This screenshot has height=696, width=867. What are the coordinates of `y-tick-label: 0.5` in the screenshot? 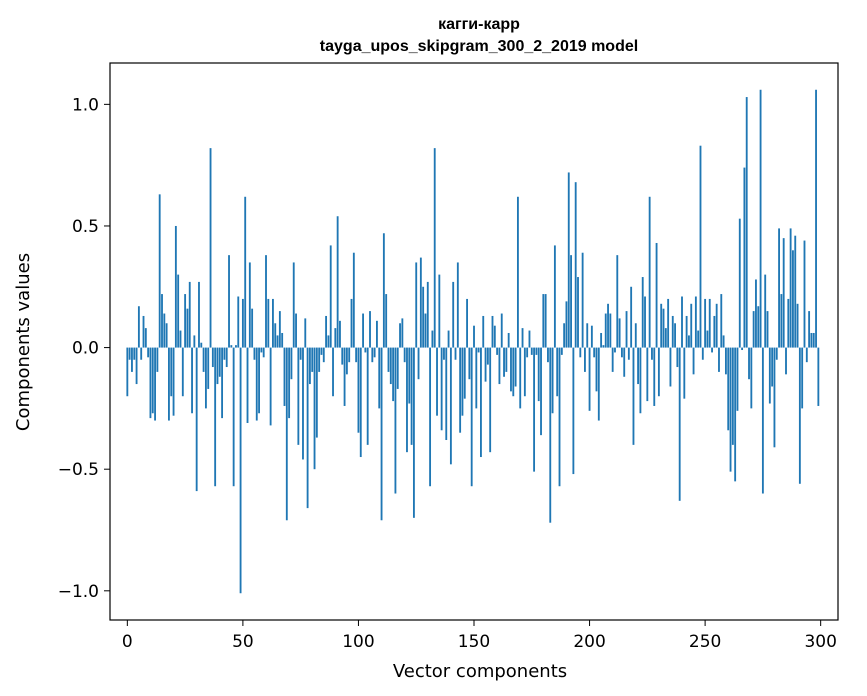 It's located at (85, 227).